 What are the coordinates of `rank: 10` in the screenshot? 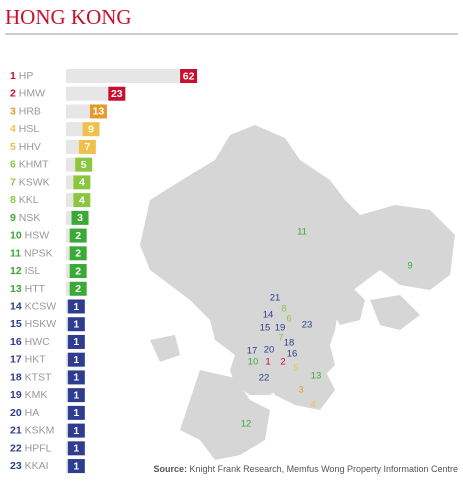 It's located at (16, 235).